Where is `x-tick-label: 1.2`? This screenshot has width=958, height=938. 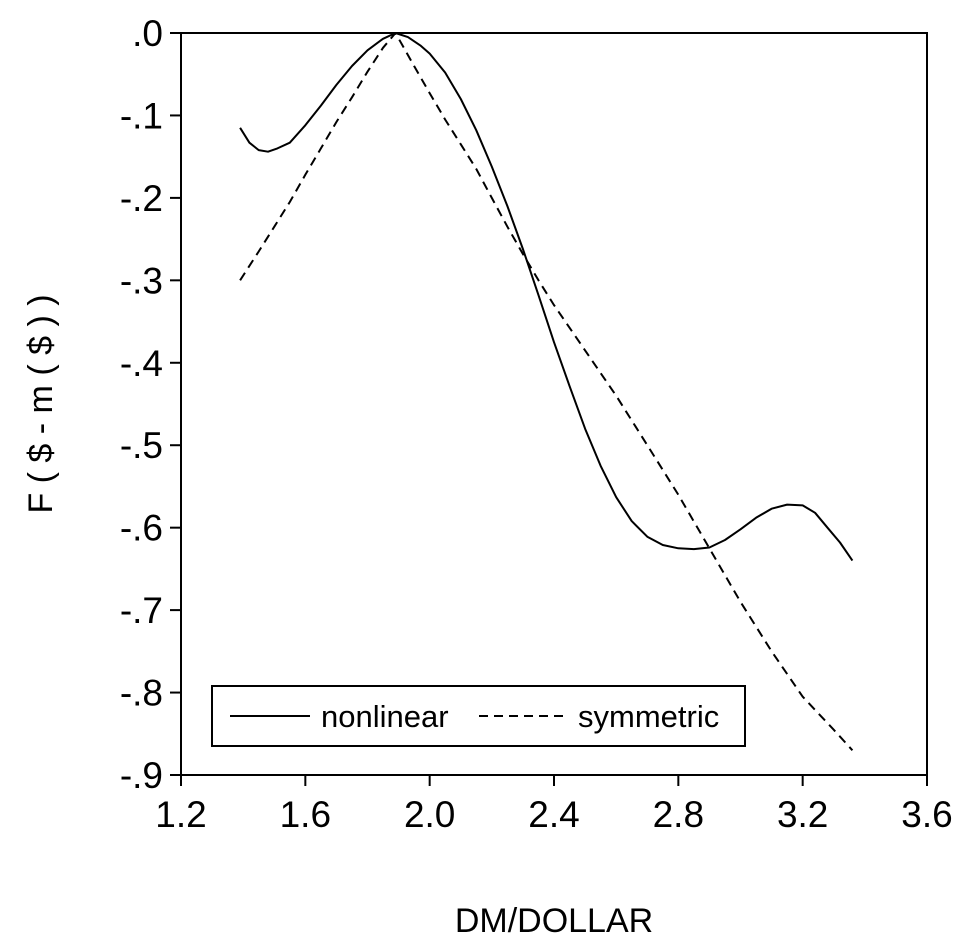
x-tick-label: 1.2 is located at coordinates (180, 814).